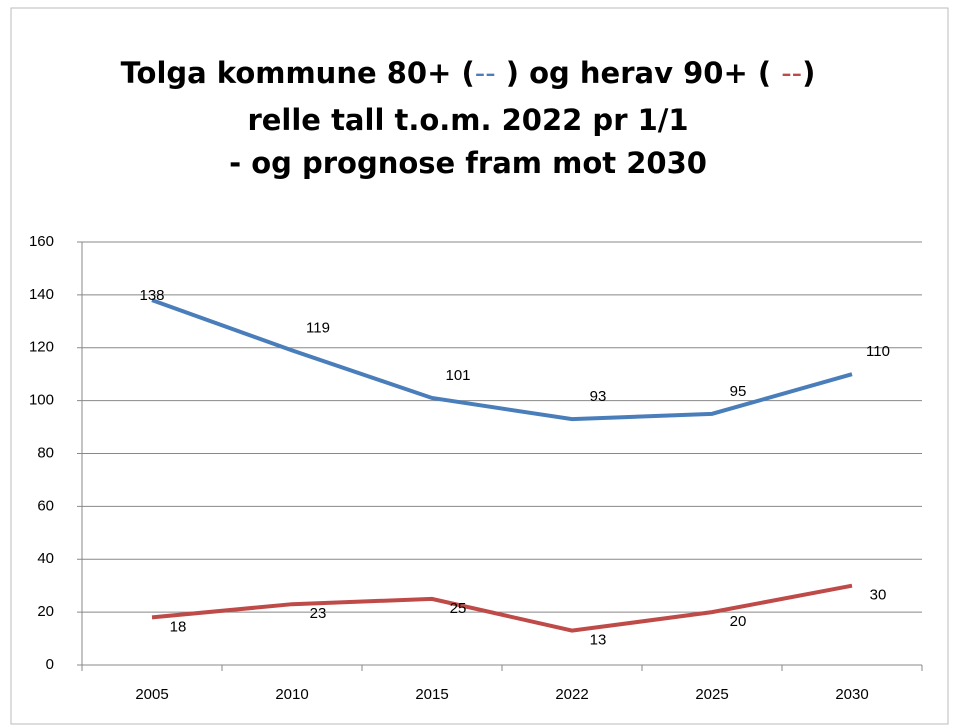 The width and height of the screenshot is (954, 725). What do you see at coordinates (45, 452) in the screenshot?
I see `y-tick-label: 80` at bounding box center [45, 452].